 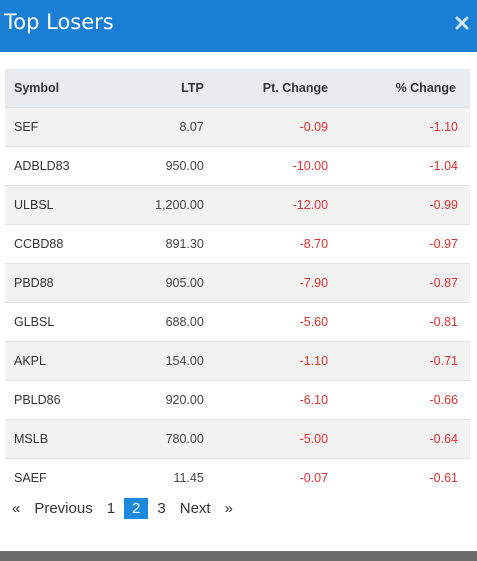 What do you see at coordinates (16, 508) in the screenshot?
I see `first-page-link: «` at bounding box center [16, 508].